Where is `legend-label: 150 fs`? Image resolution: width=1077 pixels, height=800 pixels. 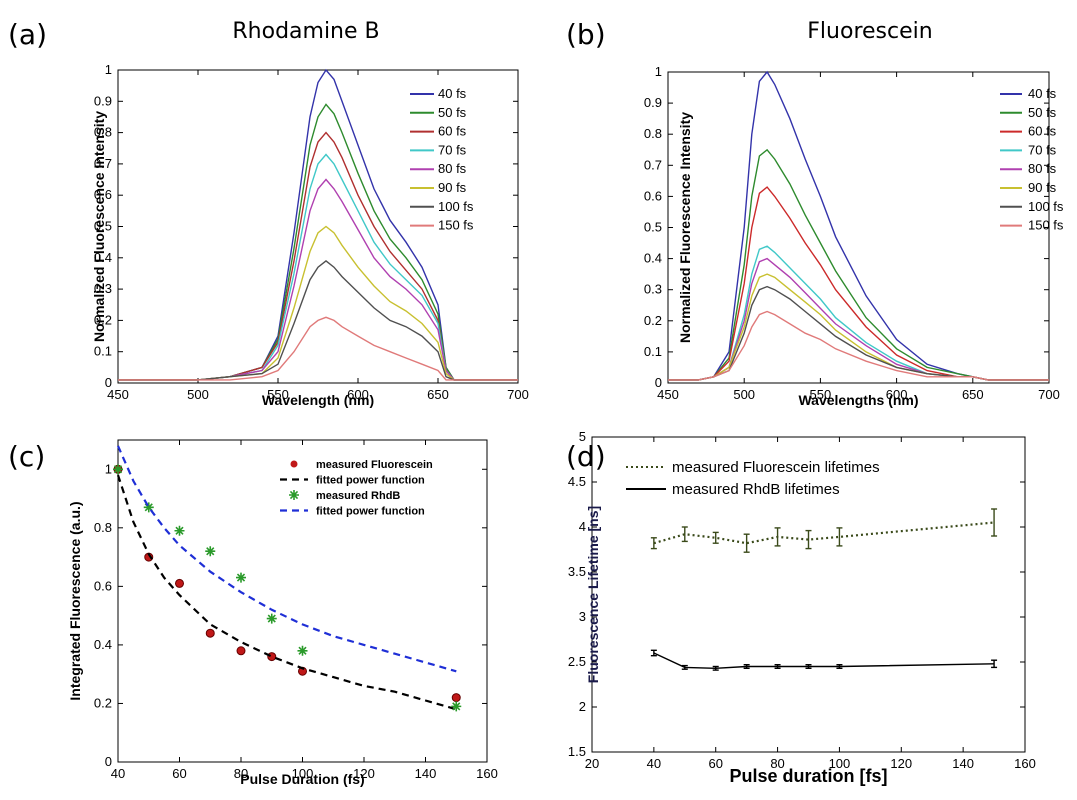
legend-label: 150 fs is located at coordinates (1046, 225).